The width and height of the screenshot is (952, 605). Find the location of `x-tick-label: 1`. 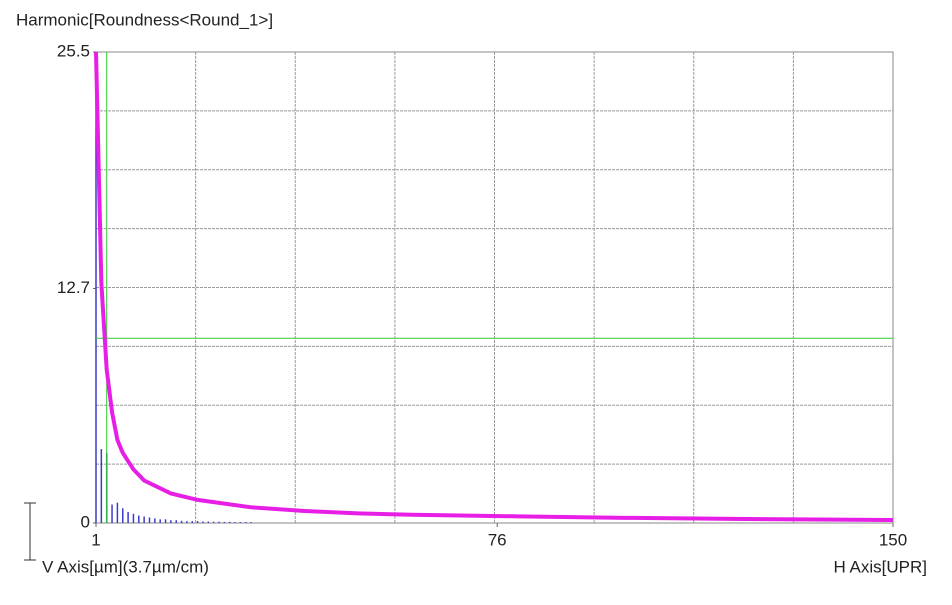

x-tick-label: 1 is located at coordinates (95, 539).